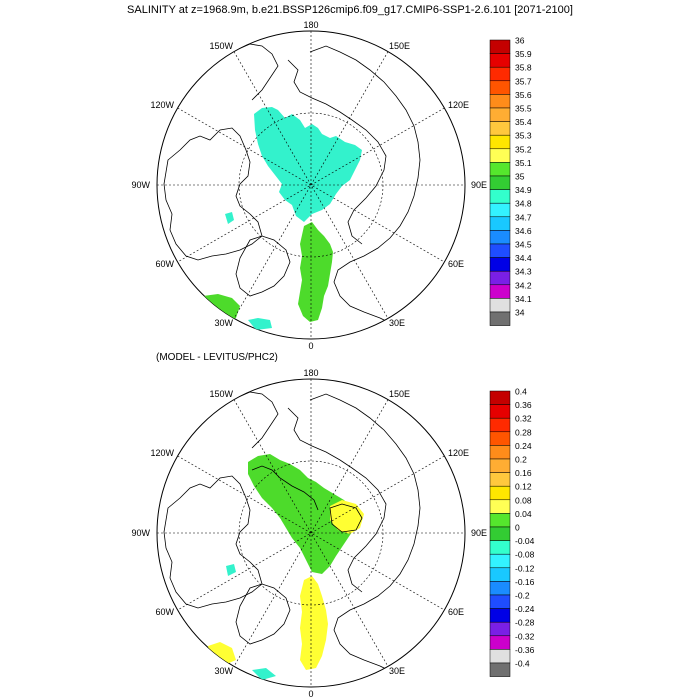 This screenshot has height=700, width=700. I want to click on bottom-contour-b, so click(346, 518).